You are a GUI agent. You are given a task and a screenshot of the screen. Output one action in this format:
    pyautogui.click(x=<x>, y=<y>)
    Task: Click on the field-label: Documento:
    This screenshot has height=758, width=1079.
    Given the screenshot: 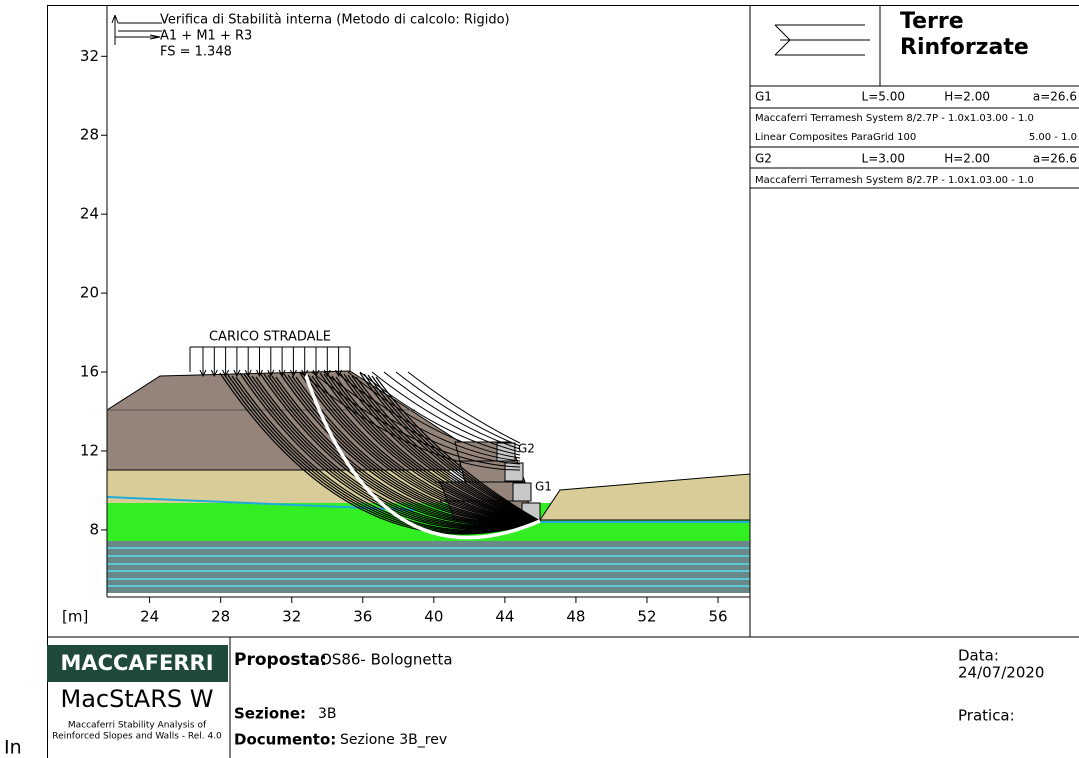 What is the action you would take?
    pyautogui.click(x=285, y=740)
    